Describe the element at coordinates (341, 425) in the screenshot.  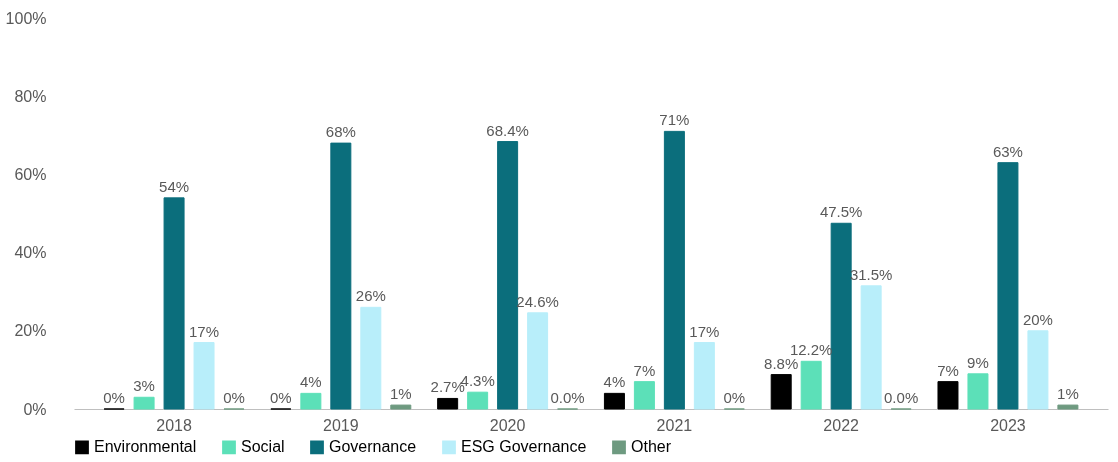
I see `x-tick-label: 2019` at that location.